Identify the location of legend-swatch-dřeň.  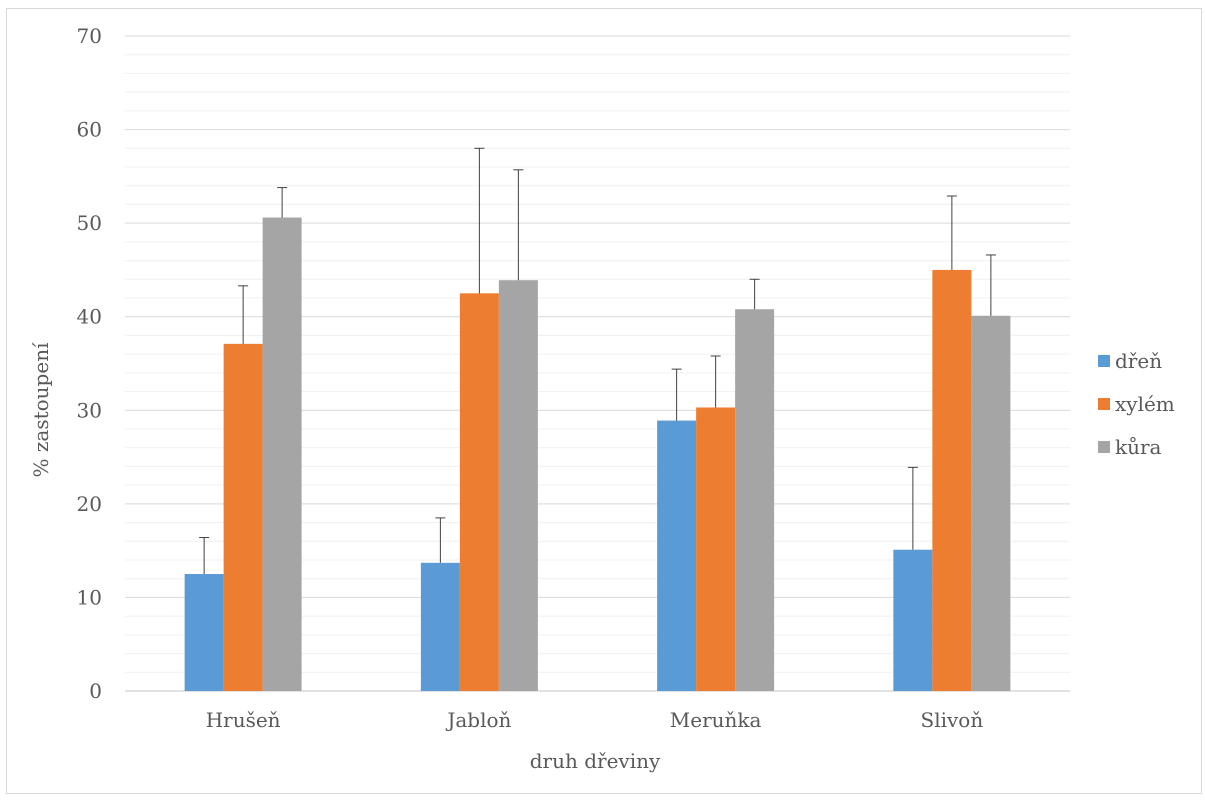
(1104, 361).